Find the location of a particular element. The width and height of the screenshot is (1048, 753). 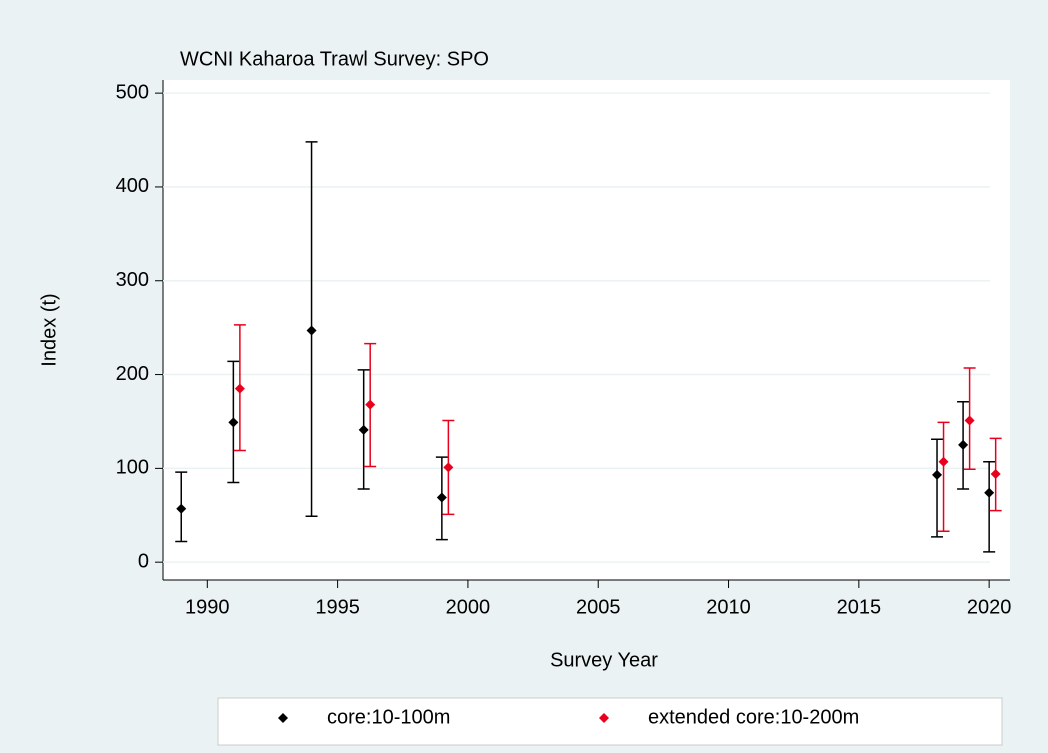

y-tick-label: 200 is located at coordinates (132, 374).